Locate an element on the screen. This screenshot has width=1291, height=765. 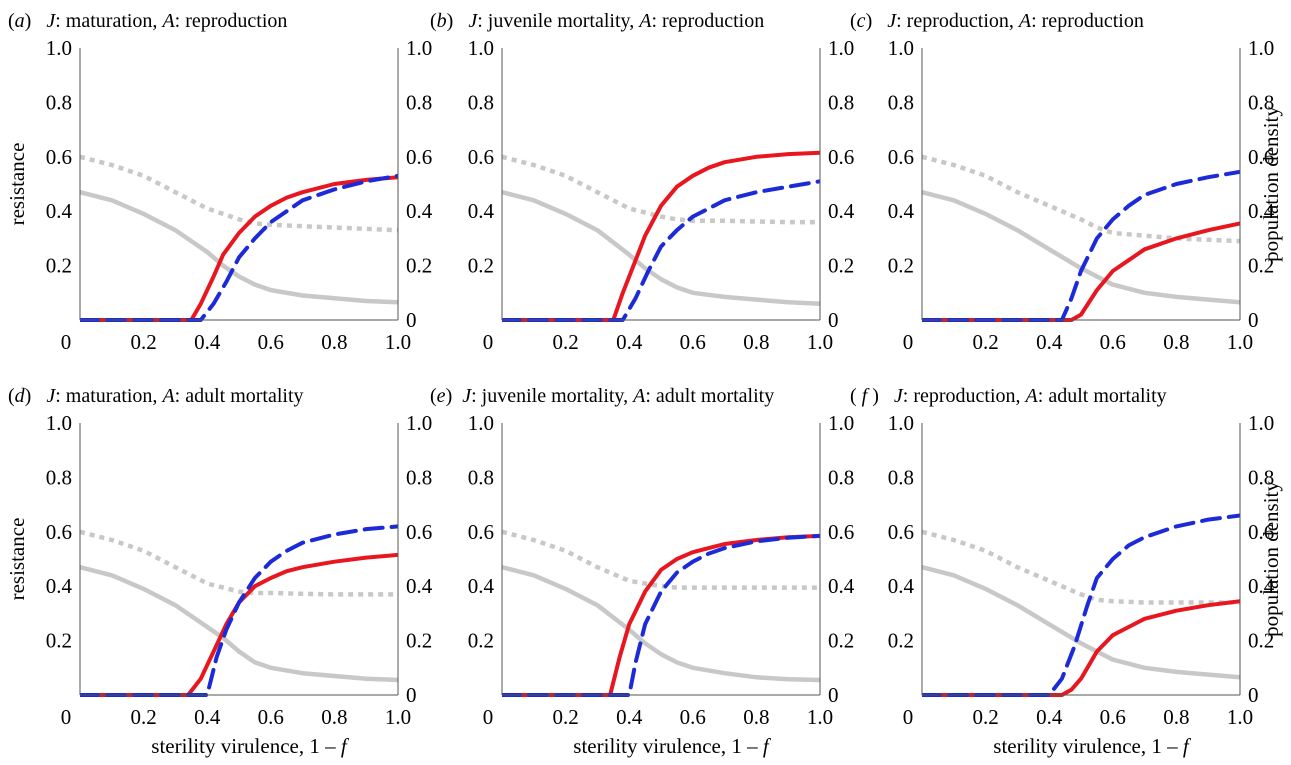
panel-e-x-tick-label: 0.6 is located at coordinates (693, 717).